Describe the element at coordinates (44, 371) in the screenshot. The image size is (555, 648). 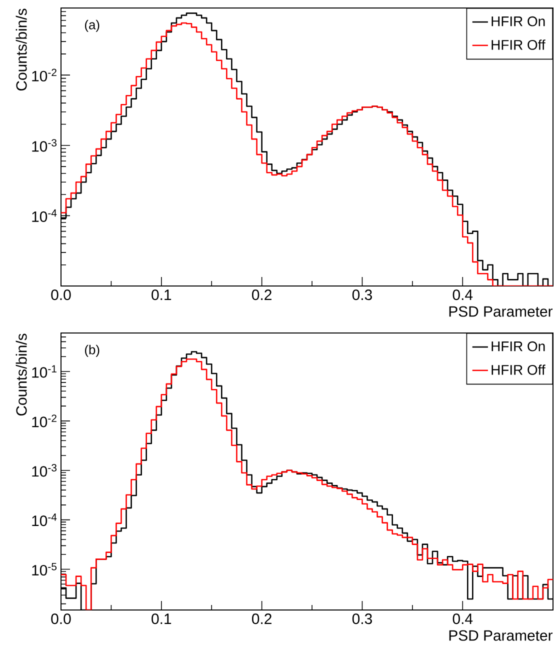
I see `y-tick-label: 10$^{-1}$` at that location.